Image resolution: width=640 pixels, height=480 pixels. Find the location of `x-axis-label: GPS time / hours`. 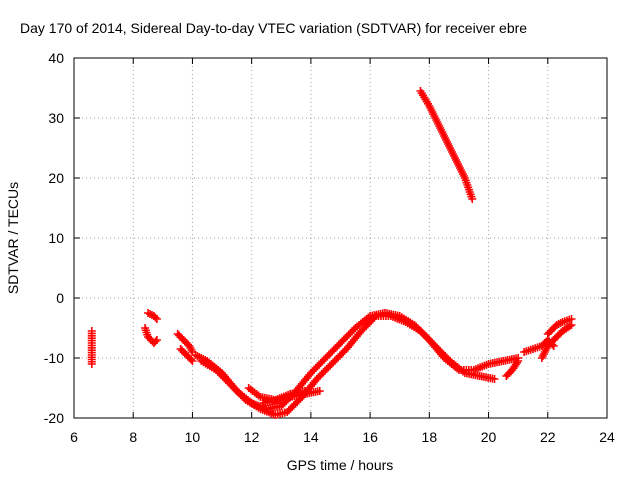

x-axis-label: GPS time / hours is located at coordinates (340, 465).